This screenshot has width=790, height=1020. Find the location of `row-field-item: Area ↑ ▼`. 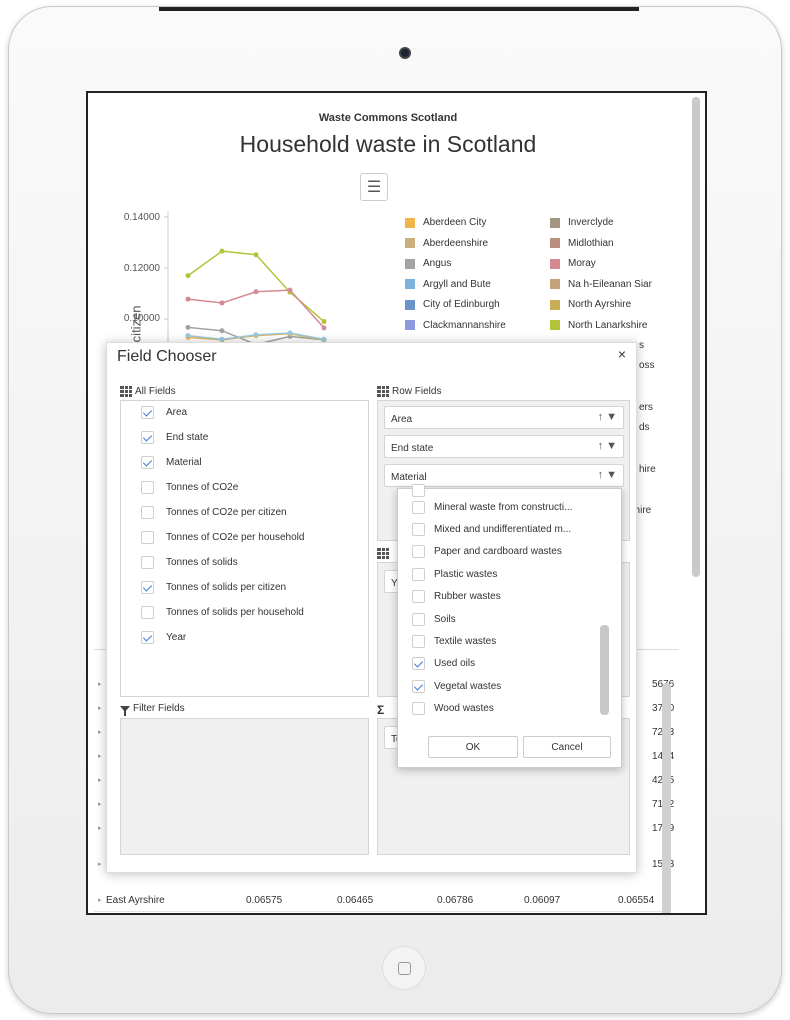

row-field-item: Area ↑ ▼ is located at coordinates (504, 417).